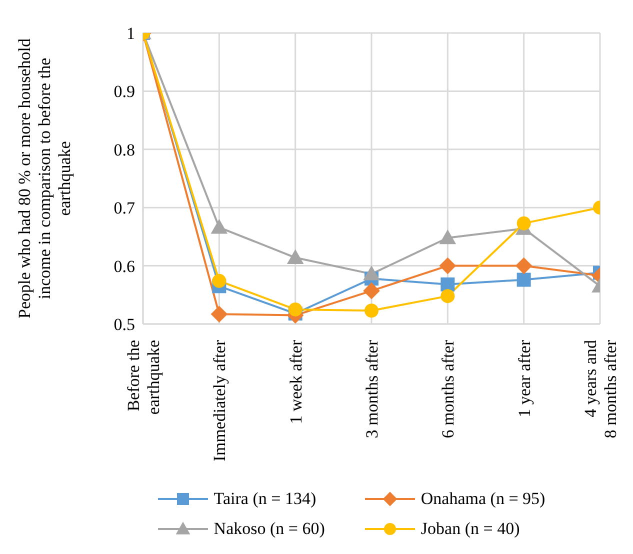  I want to click on x-tick-label: 3 months after, so click(372, 389).